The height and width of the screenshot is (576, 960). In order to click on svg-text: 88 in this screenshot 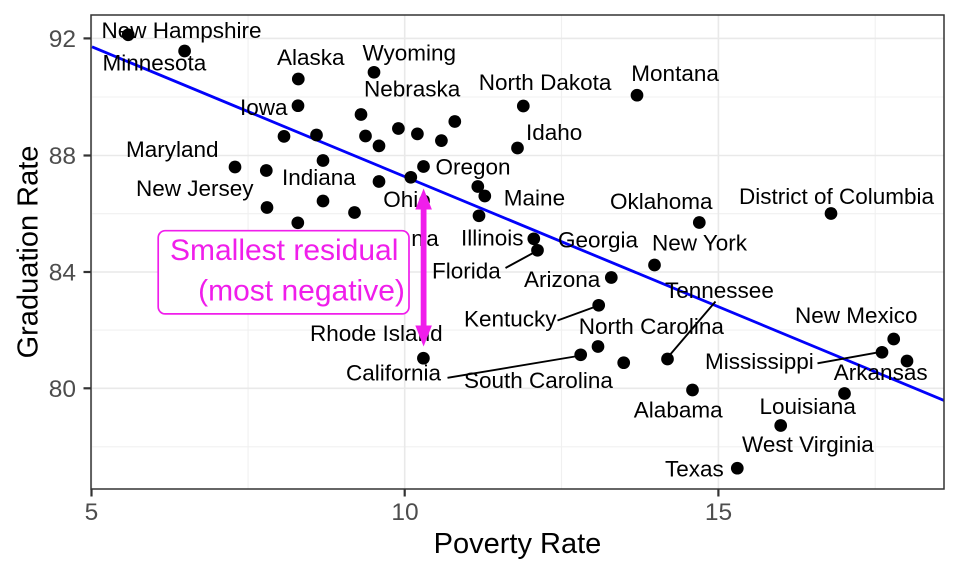, I will do `click(62, 156)`.